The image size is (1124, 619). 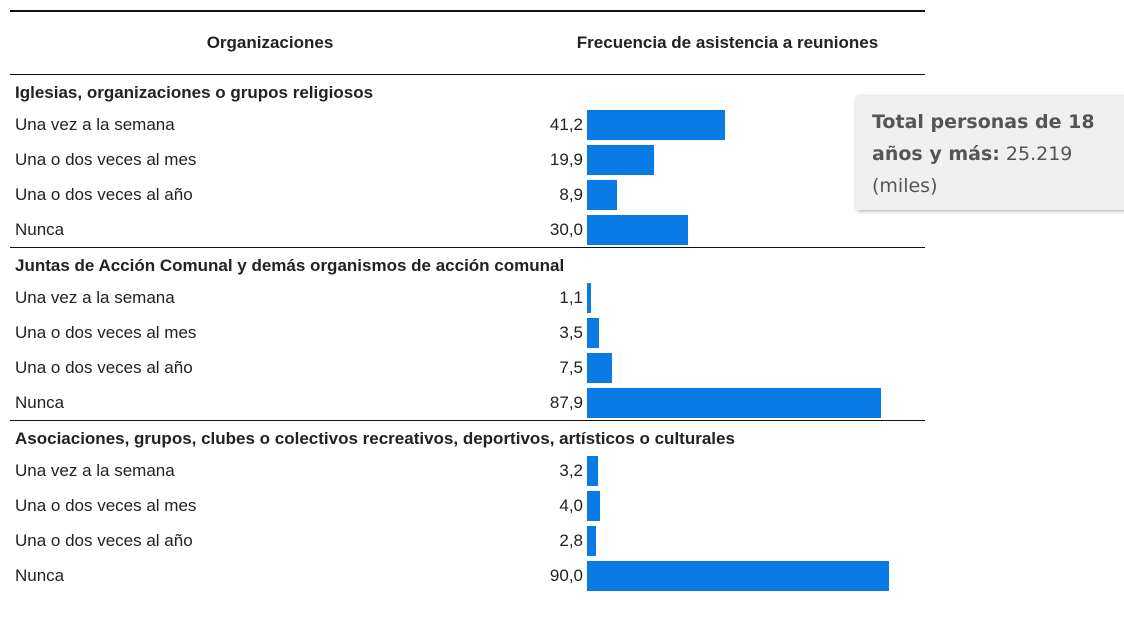 I want to click on row: Nunca 90,0, so click(x=467, y=575).